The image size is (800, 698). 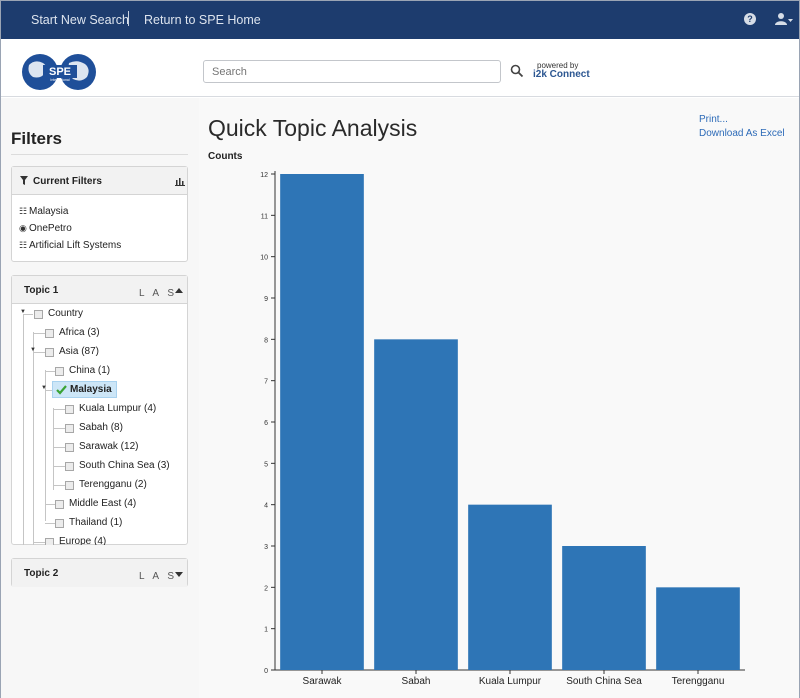 What do you see at coordinates (158, 576) in the screenshot?
I see `topic2-sort-options: L A S` at bounding box center [158, 576].